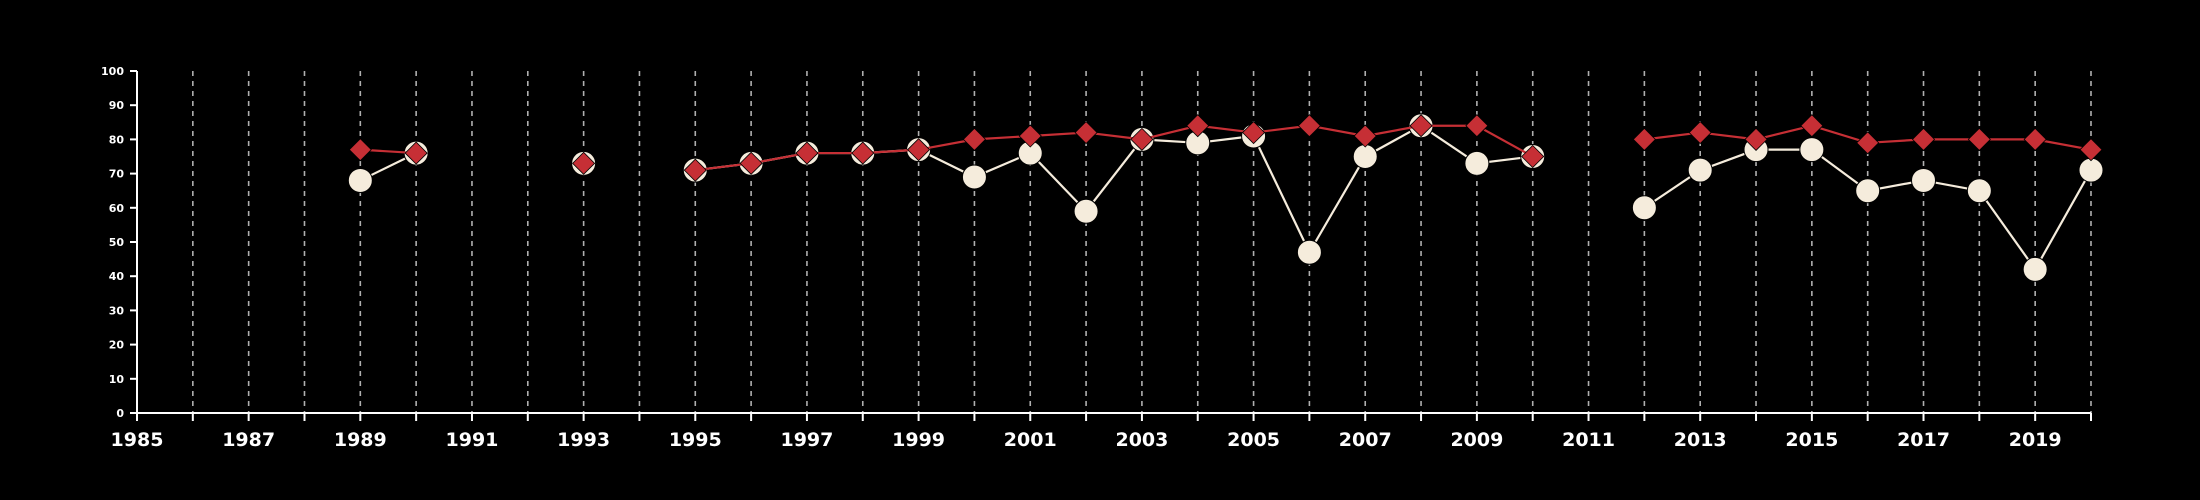 The height and width of the screenshot is (500, 2200). Describe the element at coordinates (1868, 143) in the screenshot. I see `series_b-point-2016` at that location.